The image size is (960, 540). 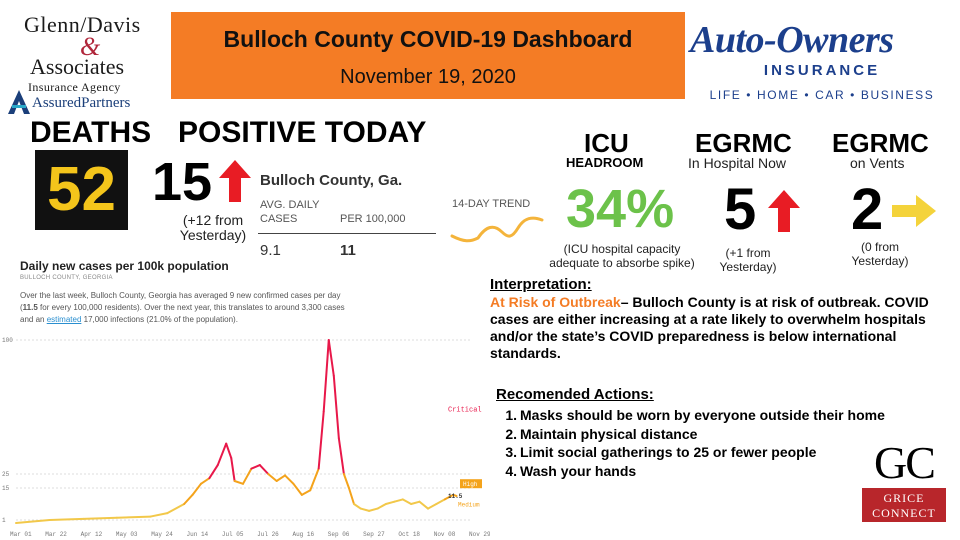 What do you see at coordinates (465, 410) in the screenshot?
I see `zone-label-critical: Critical` at bounding box center [465, 410].